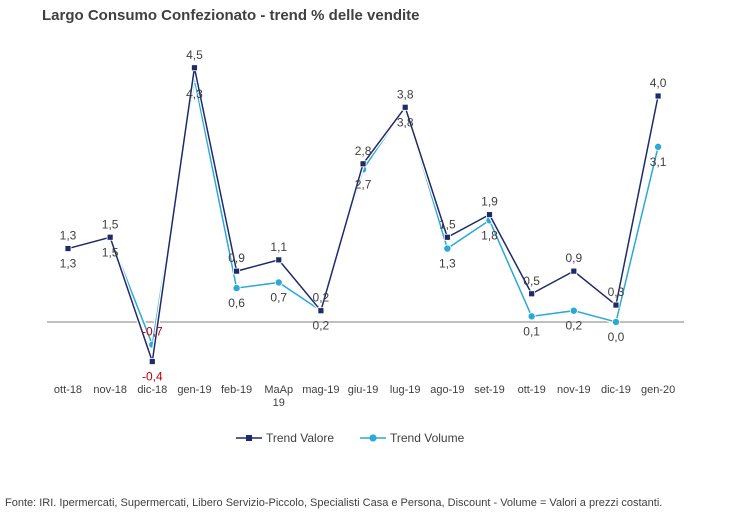  Describe the element at coordinates (658, 162) in the screenshot. I see `data-label: 3,1` at that location.